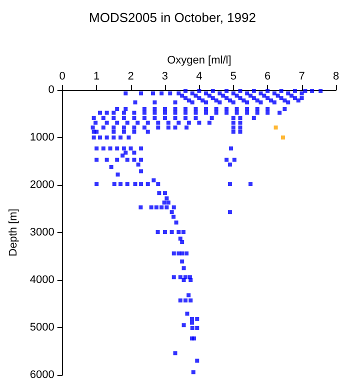  What do you see at coordinates (42, 280) in the screenshot?
I see `y-tick-label: 4000` at bounding box center [42, 280].